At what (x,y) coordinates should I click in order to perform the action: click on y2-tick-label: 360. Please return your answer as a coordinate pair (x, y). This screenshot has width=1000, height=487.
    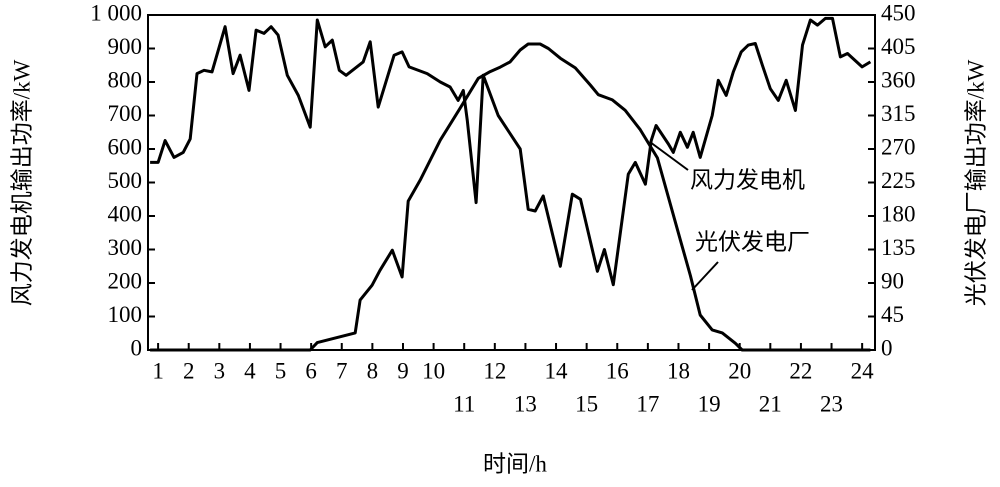
    Looking at the image, I should click on (898, 79).